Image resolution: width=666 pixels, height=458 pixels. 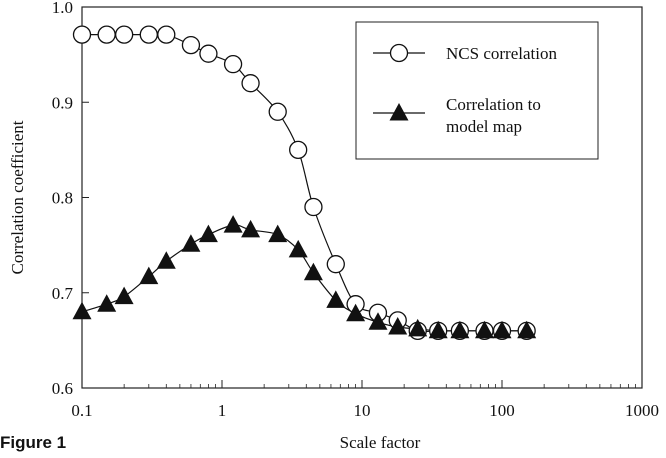 What do you see at coordinates (62, 8) in the screenshot?
I see `y-tick-label: 1.0` at bounding box center [62, 8].